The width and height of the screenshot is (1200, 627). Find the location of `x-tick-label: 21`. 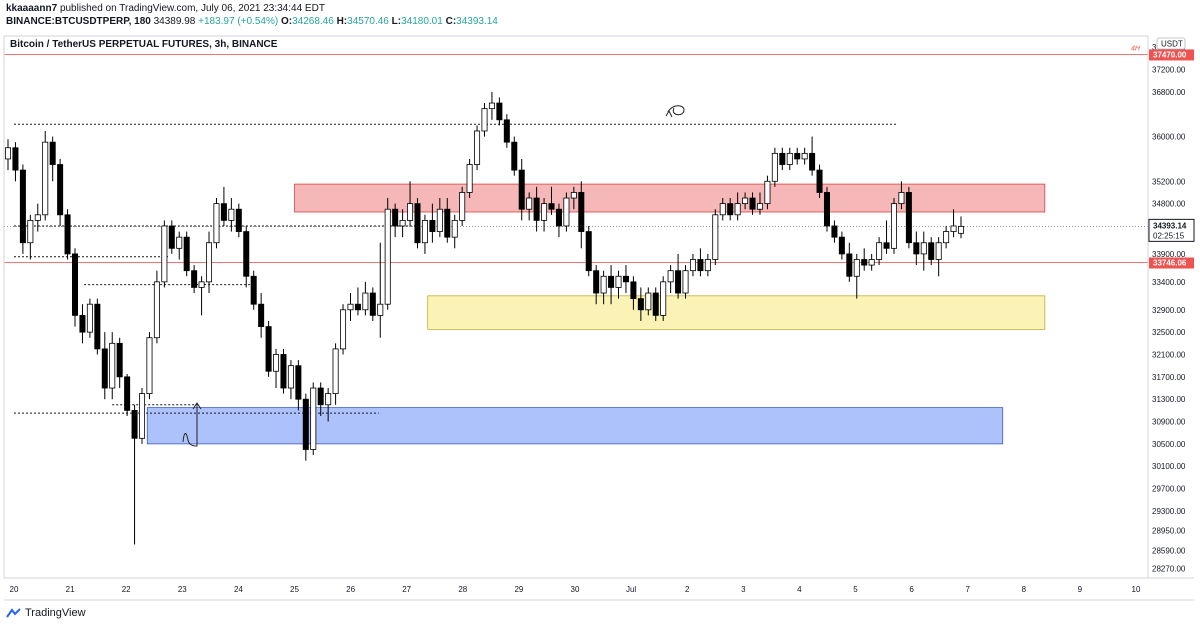

x-tick-label: 21 is located at coordinates (70, 589).